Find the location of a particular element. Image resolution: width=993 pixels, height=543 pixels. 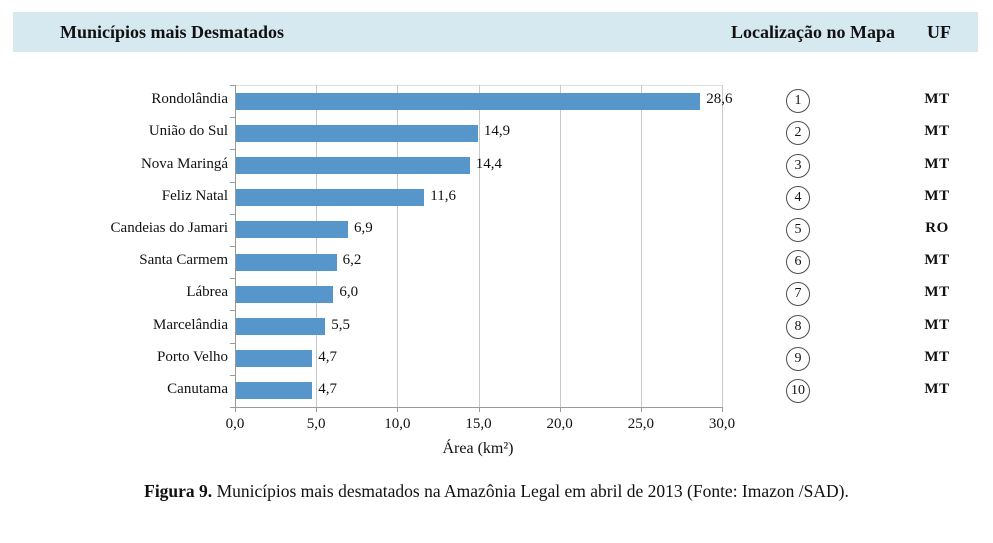

map-location-circle: 5 is located at coordinates (798, 229).